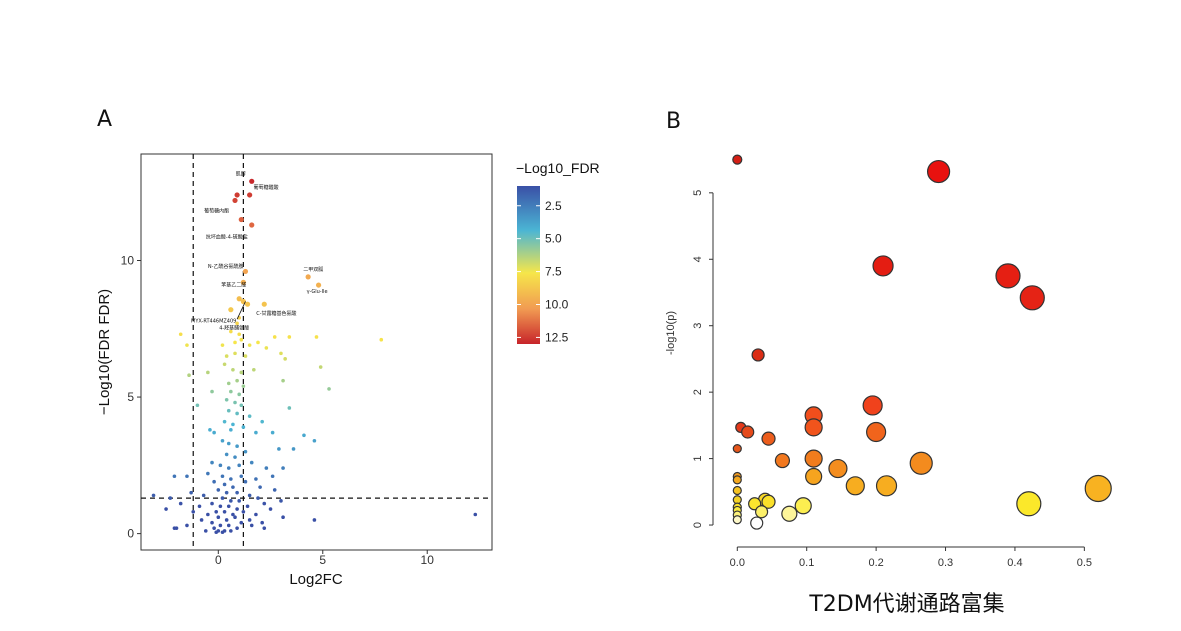 The height and width of the screenshot is (631, 1181). Describe the element at coordinates (543, 271) in the screenshot. I see `legend-ticks: 2.5 5.0 7.5 10.0 12.5` at that location.